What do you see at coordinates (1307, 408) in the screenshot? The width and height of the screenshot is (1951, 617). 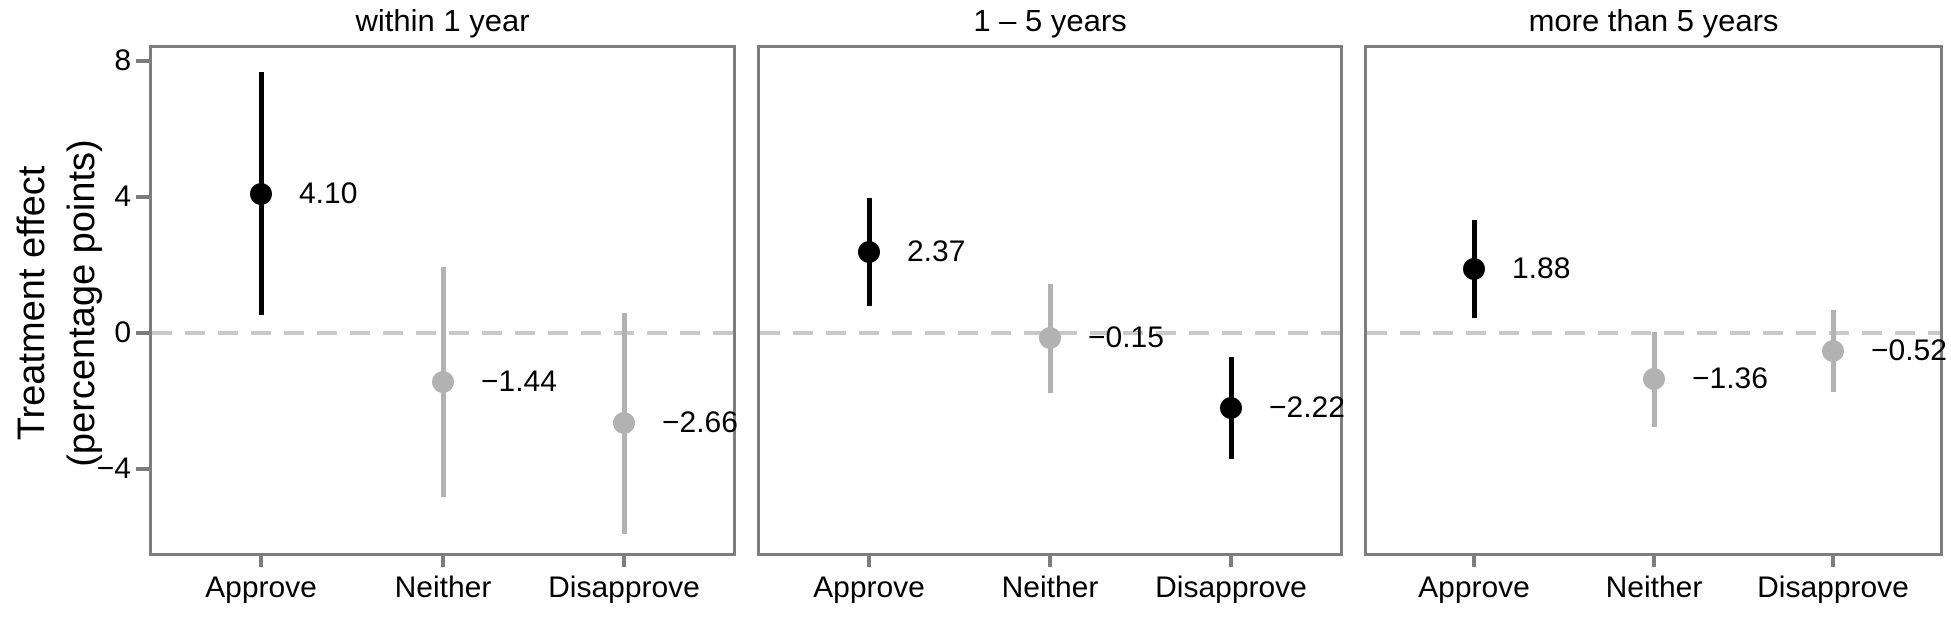 I see `value-label-disapprove: −2.22` at bounding box center [1307, 408].